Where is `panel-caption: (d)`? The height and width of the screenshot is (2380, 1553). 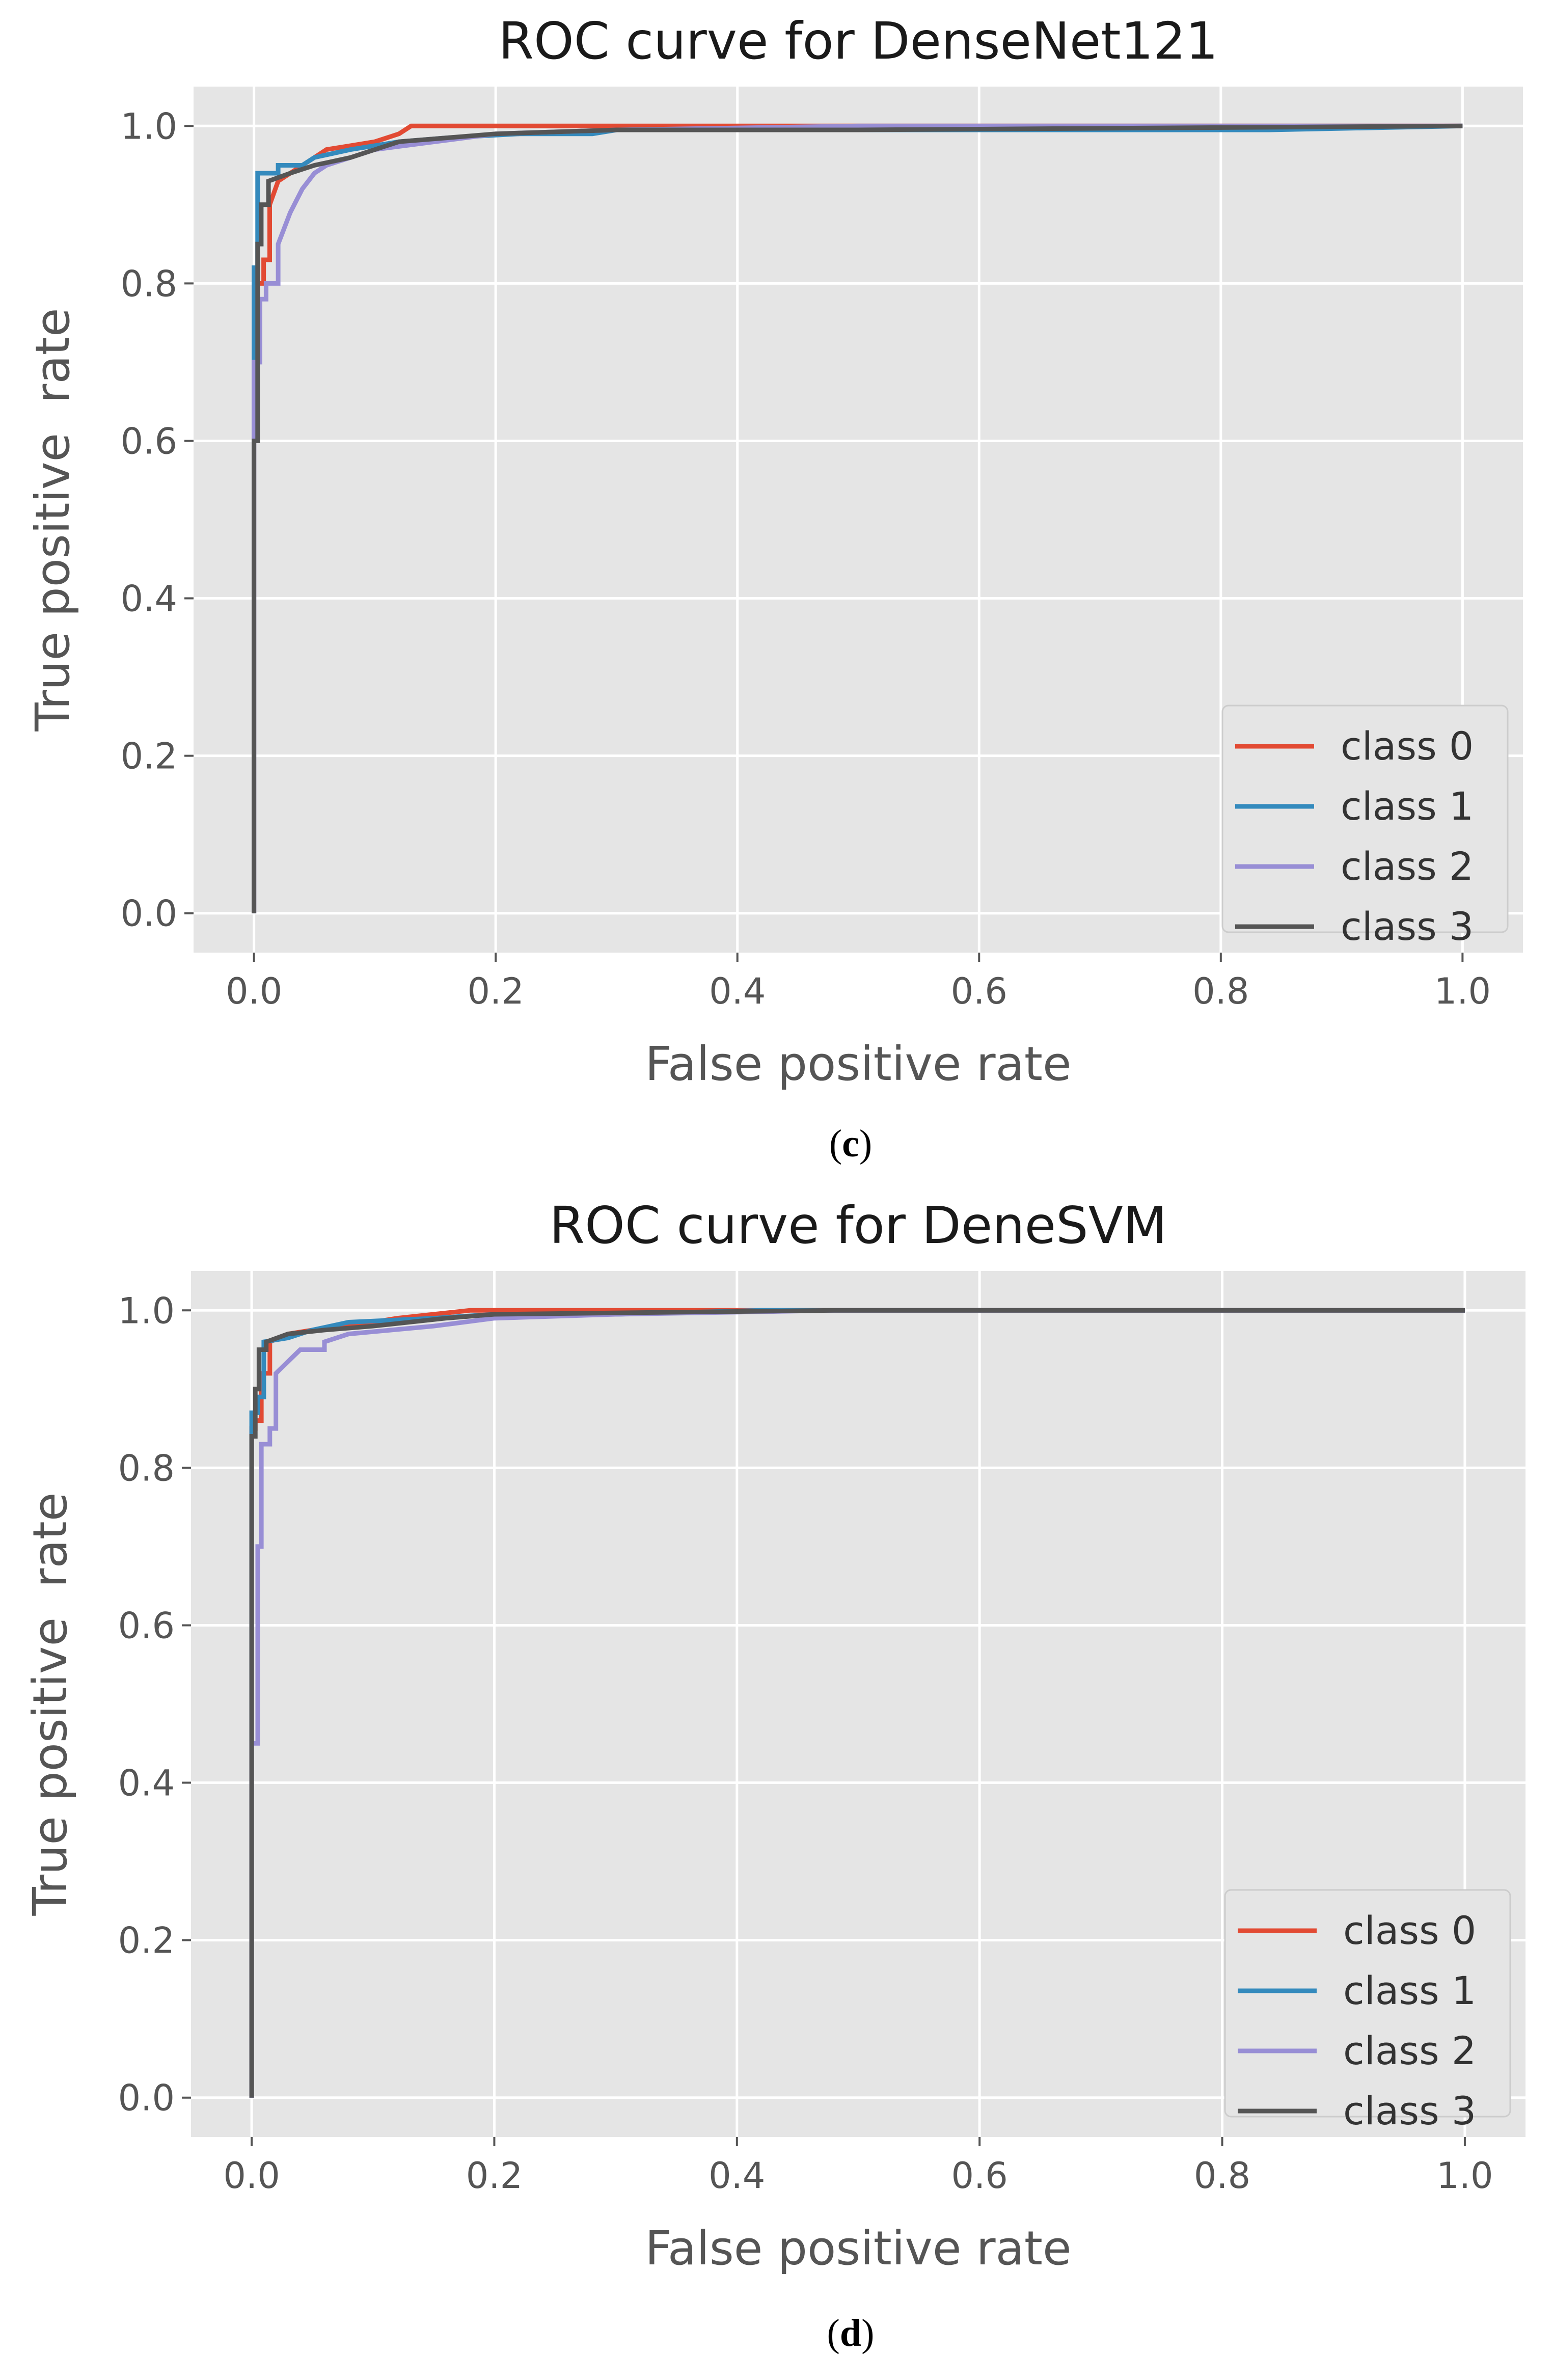 panel-caption: (d) is located at coordinates (851, 2333).